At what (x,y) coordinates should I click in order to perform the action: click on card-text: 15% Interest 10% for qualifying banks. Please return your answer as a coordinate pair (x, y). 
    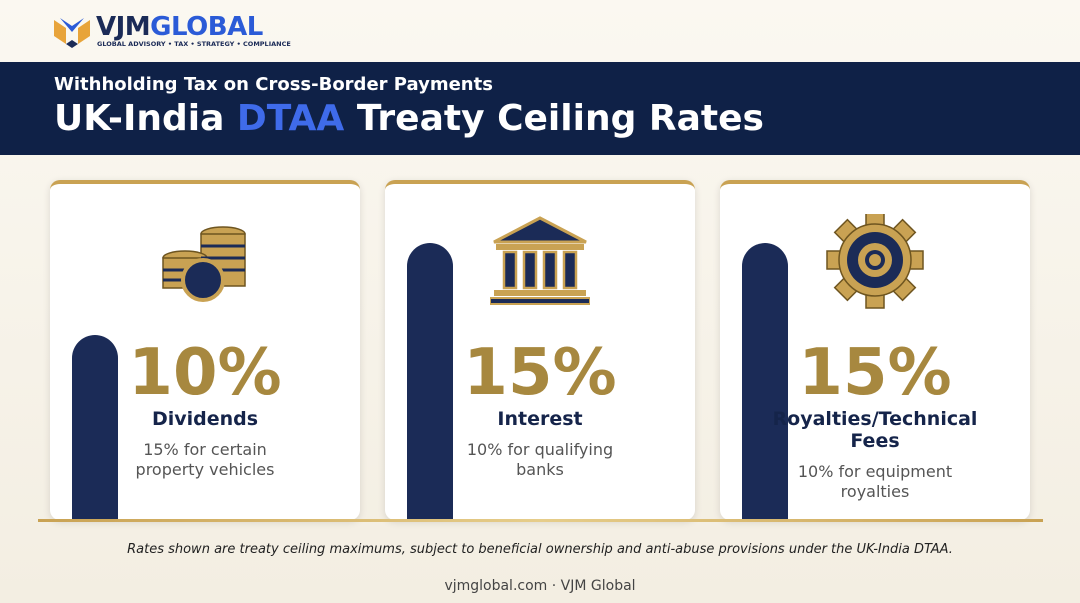
    Looking at the image, I should click on (540, 409).